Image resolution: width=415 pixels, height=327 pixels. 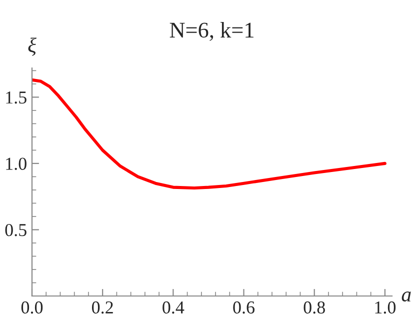 I want to click on x-tick-label: 0.8, so click(x=314, y=307).